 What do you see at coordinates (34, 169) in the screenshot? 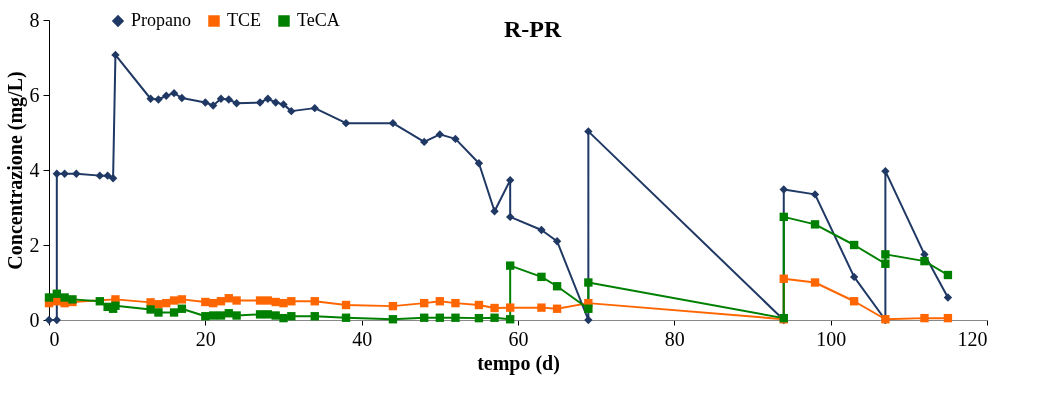
I see `y-tick-label: 4` at bounding box center [34, 169].